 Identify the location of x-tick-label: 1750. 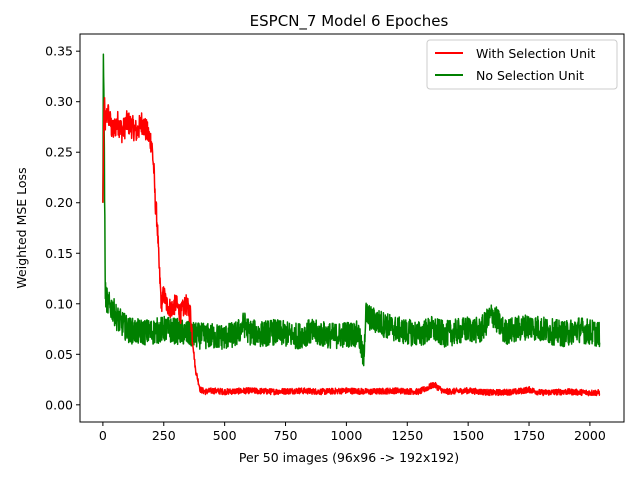
(529, 435).